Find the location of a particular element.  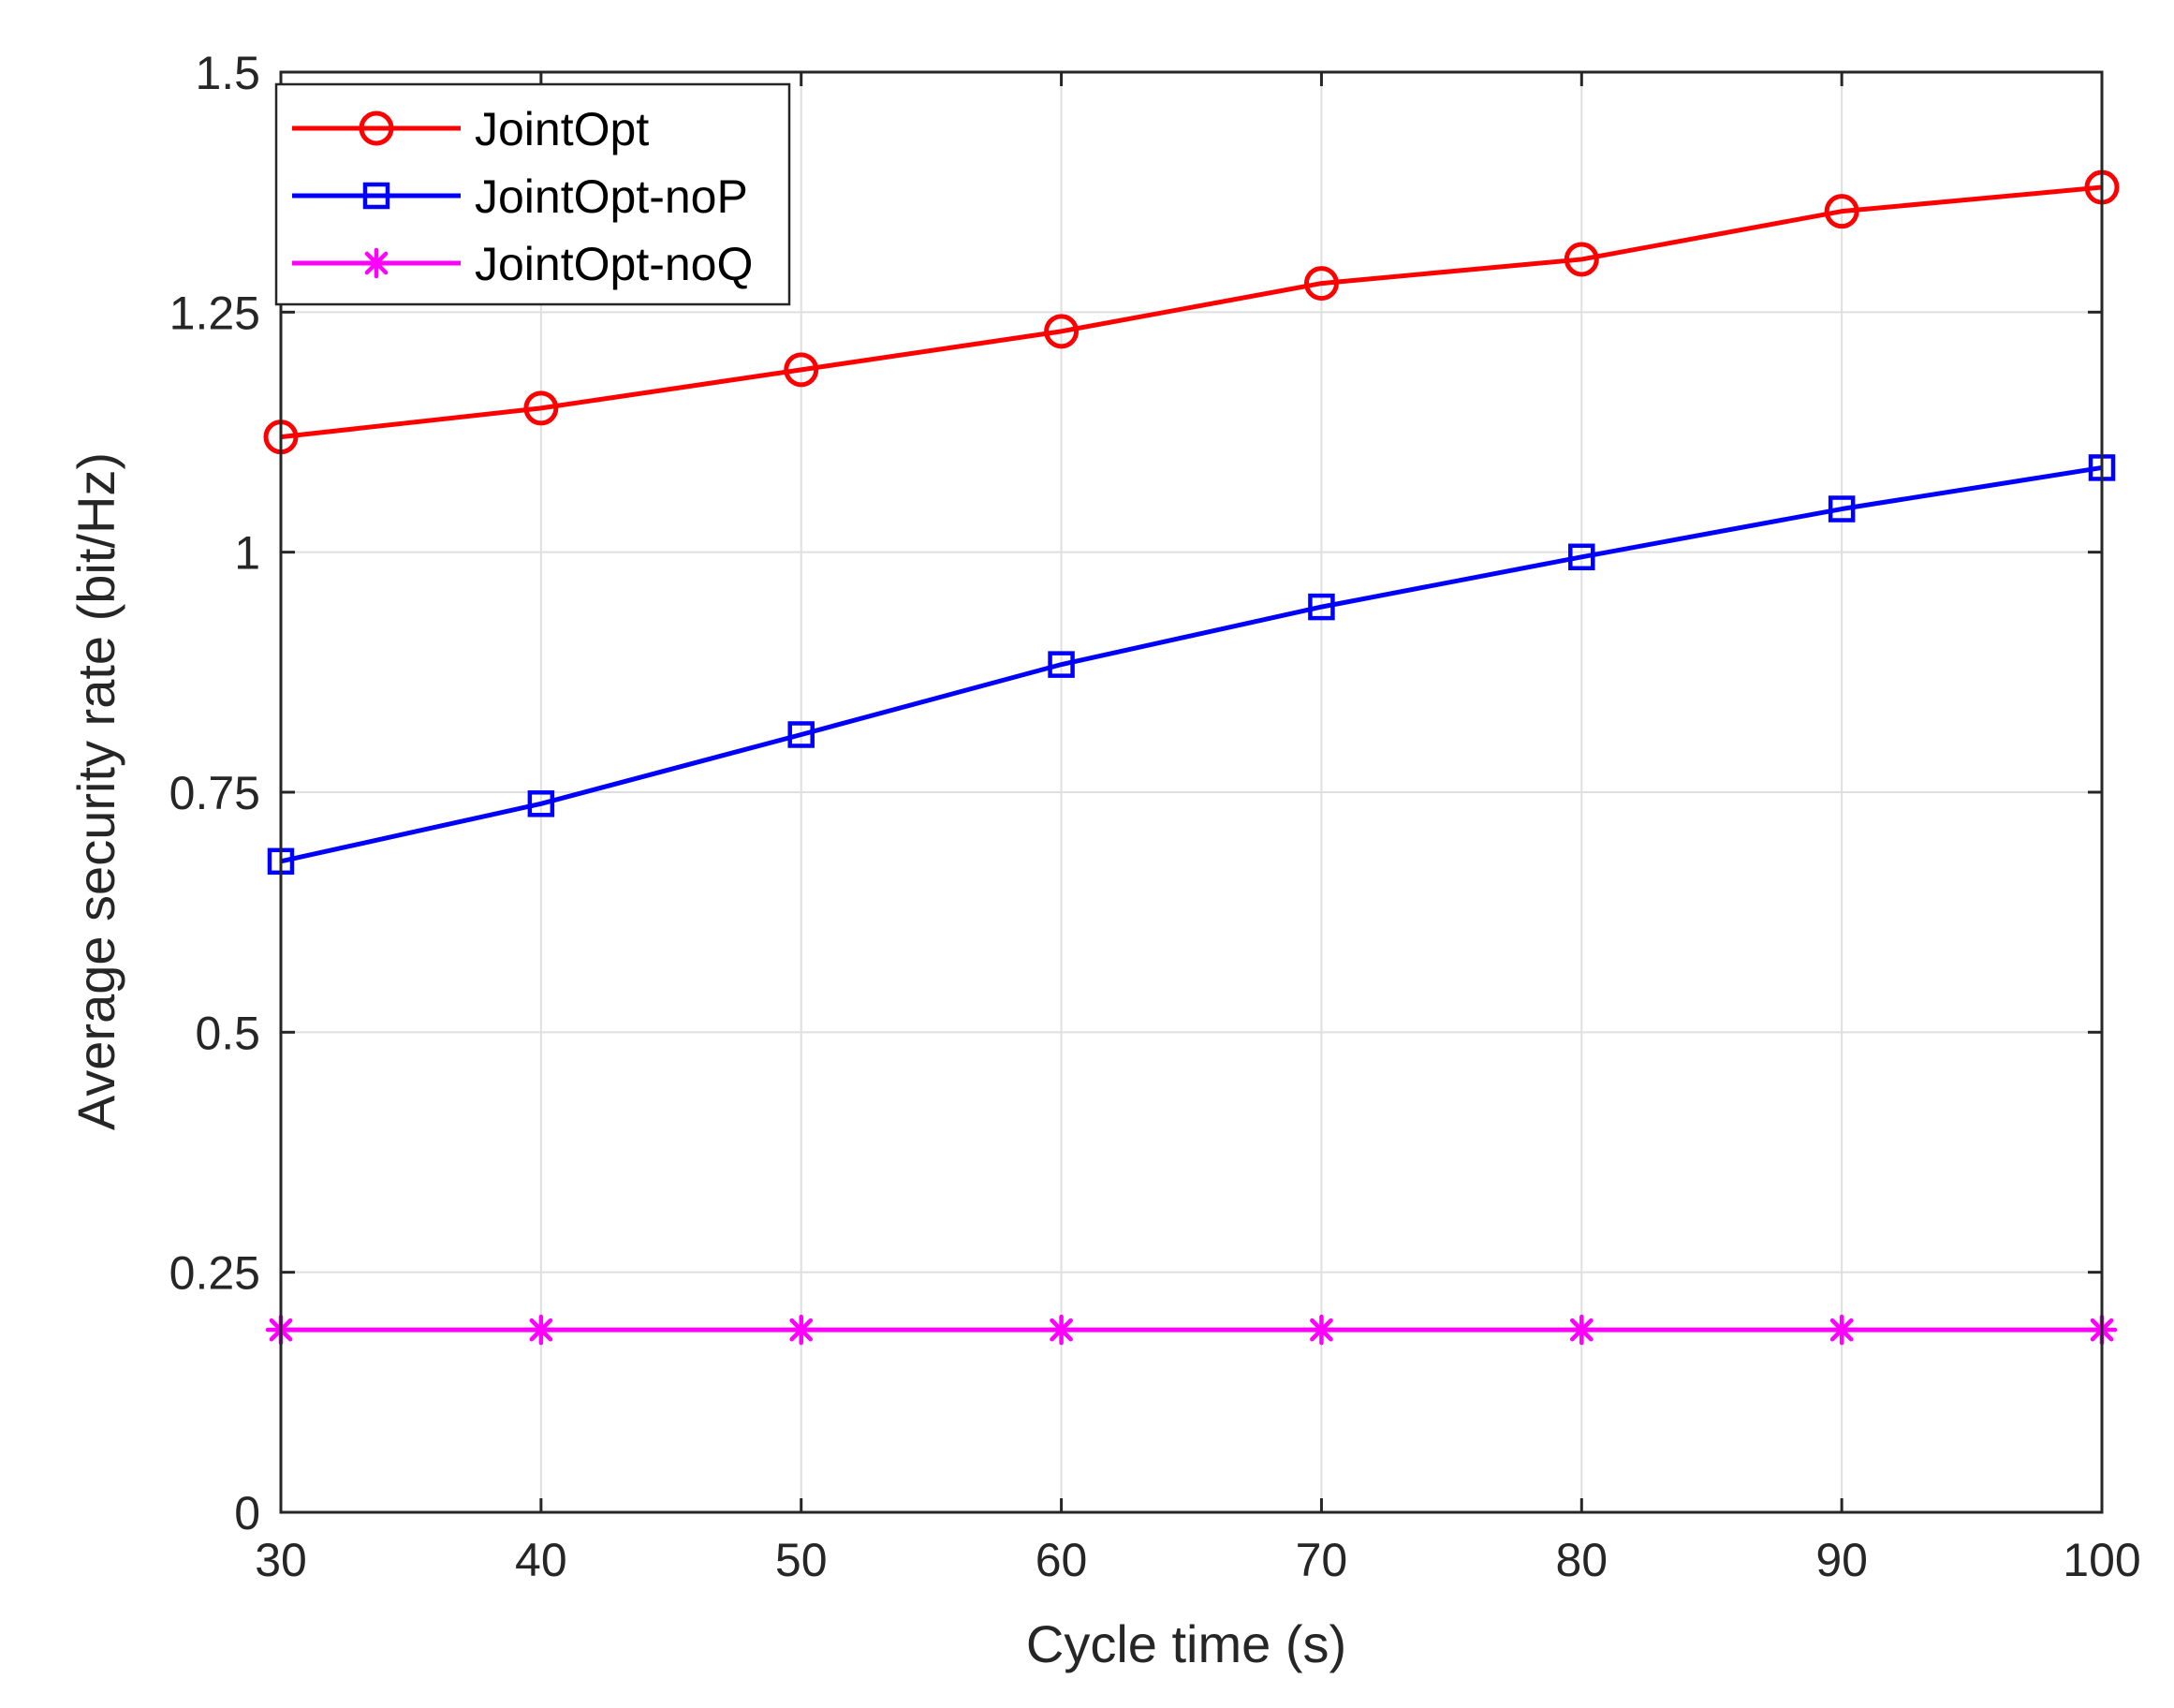

legend: JointOpt JointOpt-noP JointOpt-noQ is located at coordinates (532, 194).